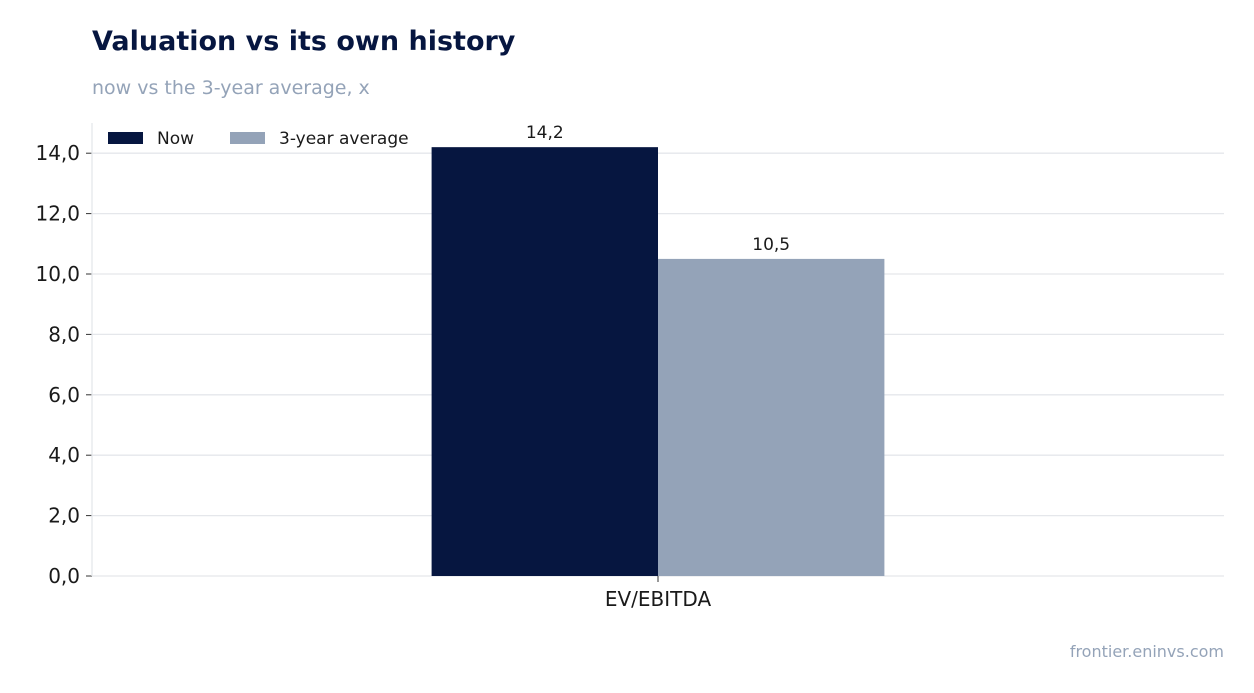  What do you see at coordinates (64, 516) in the screenshot?
I see `y-tick-label: 2,0` at bounding box center [64, 516].